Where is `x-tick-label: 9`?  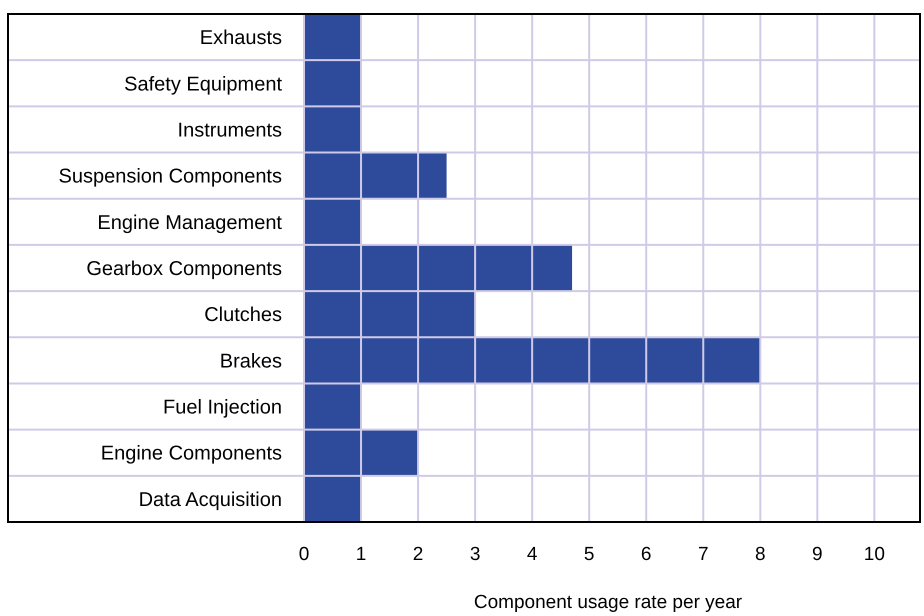
x-tick-label: 9 is located at coordinates (817, 554).